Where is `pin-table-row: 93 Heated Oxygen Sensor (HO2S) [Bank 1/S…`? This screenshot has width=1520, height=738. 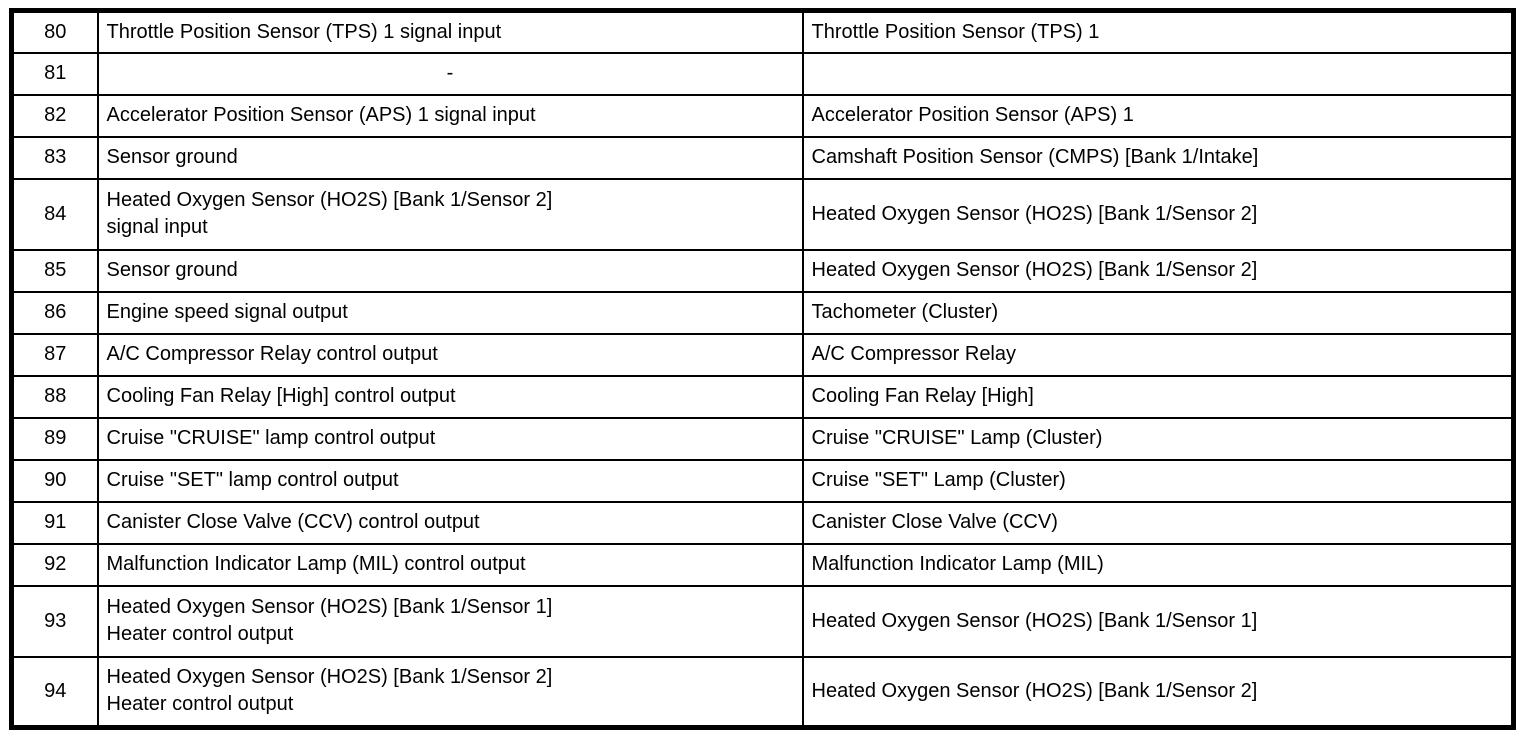 pin-table-row: 93 Heated Oxygen Sensor (HO2S) [Bank 1/S… is located at coordinates (762, 621).